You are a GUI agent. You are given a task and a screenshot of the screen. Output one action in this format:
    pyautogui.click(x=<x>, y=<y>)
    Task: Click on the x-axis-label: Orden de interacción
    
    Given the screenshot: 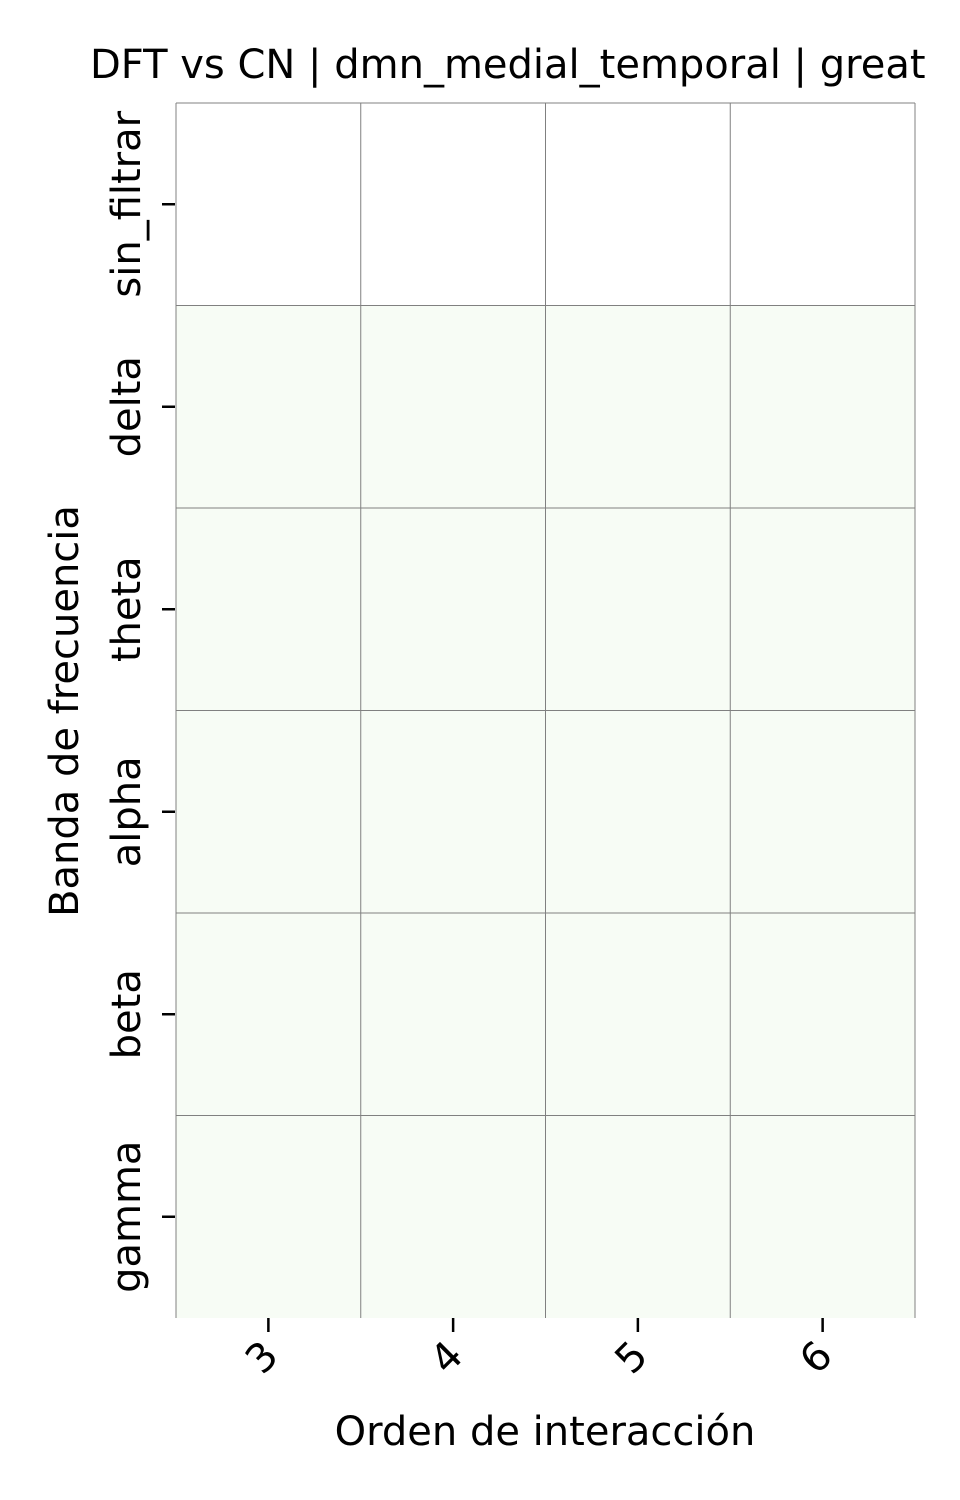 What is the action you would take?
    pyautogui.click(x=545, y=1432)
    